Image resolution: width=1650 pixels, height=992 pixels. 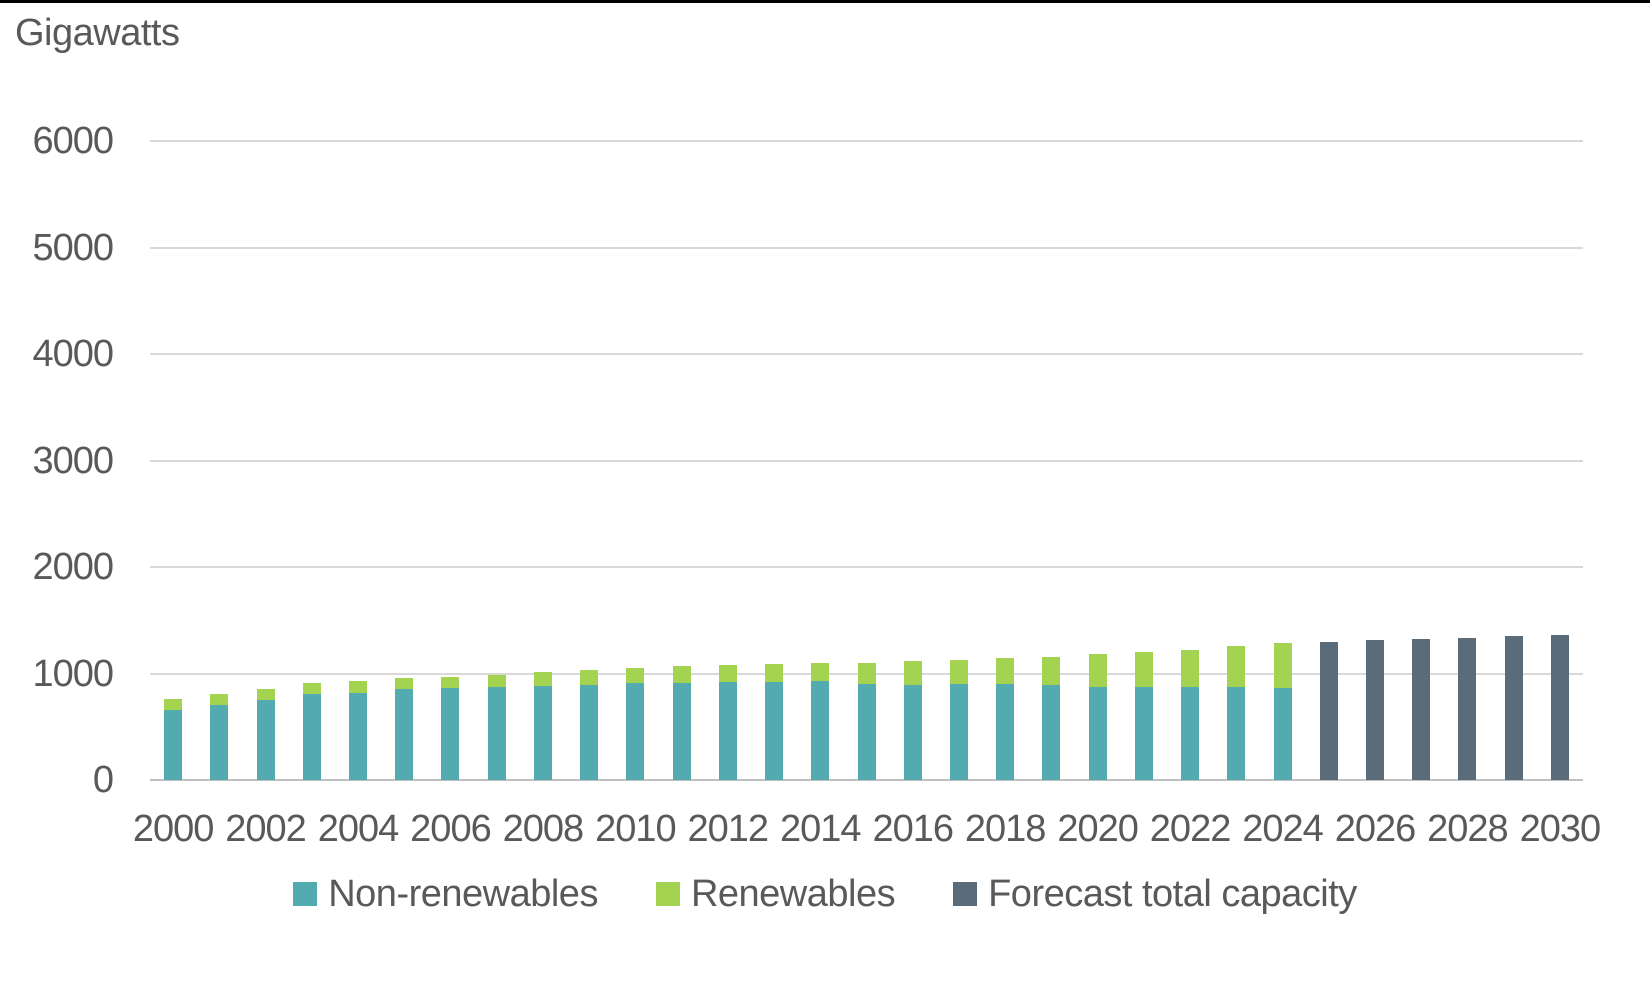 What do you see at coordinates (1375, 829) in the screenshot?
I see `x-tick-label-2026: 2026` at bounding box center [1375, 829].